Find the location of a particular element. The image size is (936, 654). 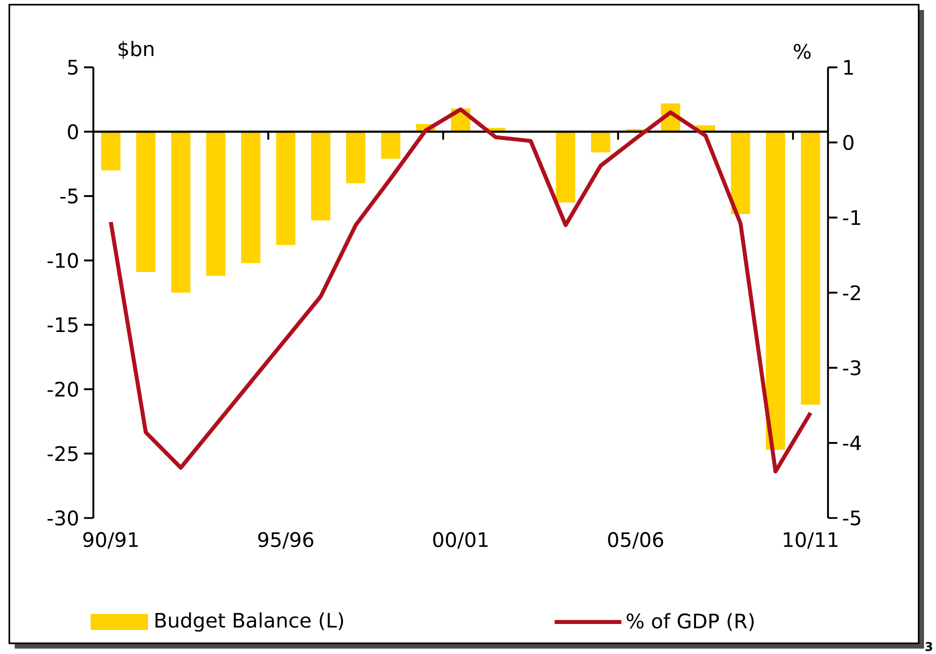

legend-label: Budget Balance (L) is located at coordinates (250, 622).